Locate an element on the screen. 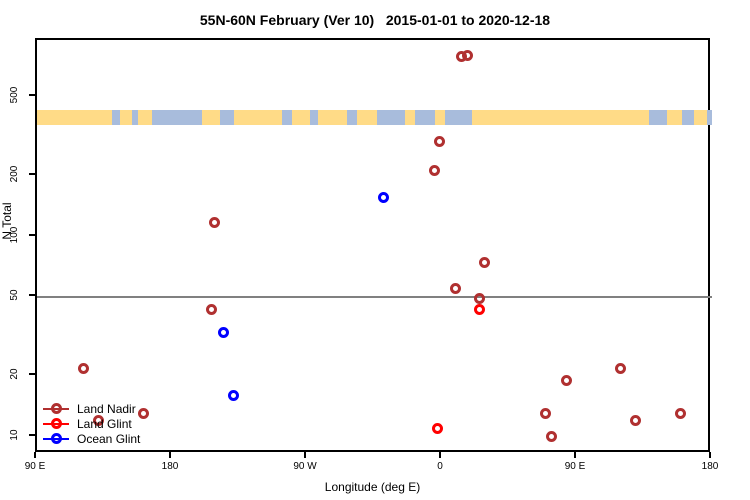  legend-row: Land Glint is located at coordinates (91, 423).